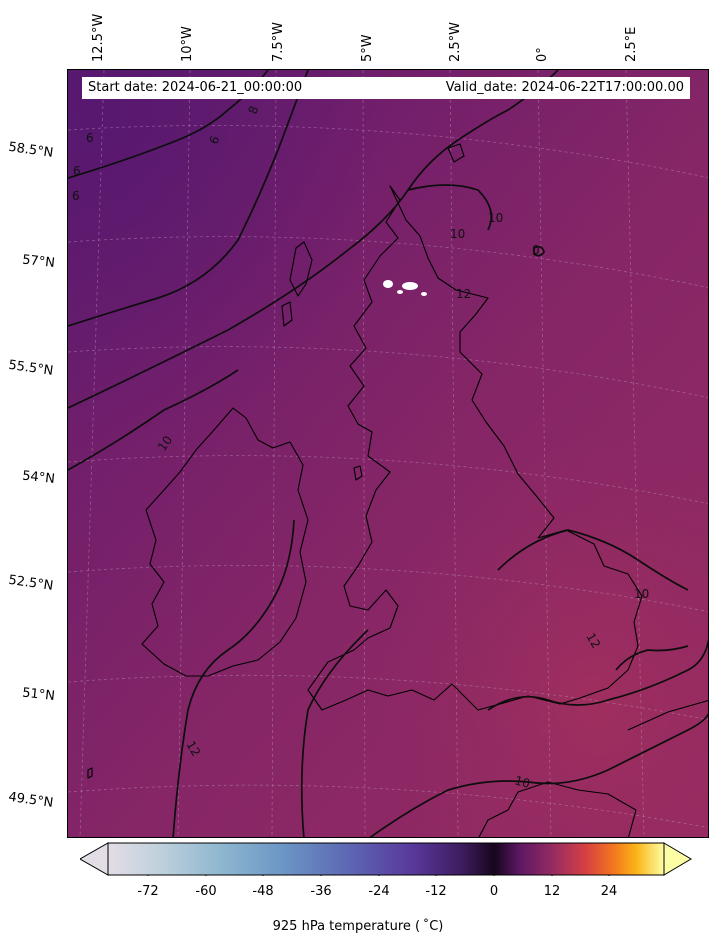 This screenshot has width=716, height=949. I want to click on contour-label-12-a: 12, so click(463, 294).